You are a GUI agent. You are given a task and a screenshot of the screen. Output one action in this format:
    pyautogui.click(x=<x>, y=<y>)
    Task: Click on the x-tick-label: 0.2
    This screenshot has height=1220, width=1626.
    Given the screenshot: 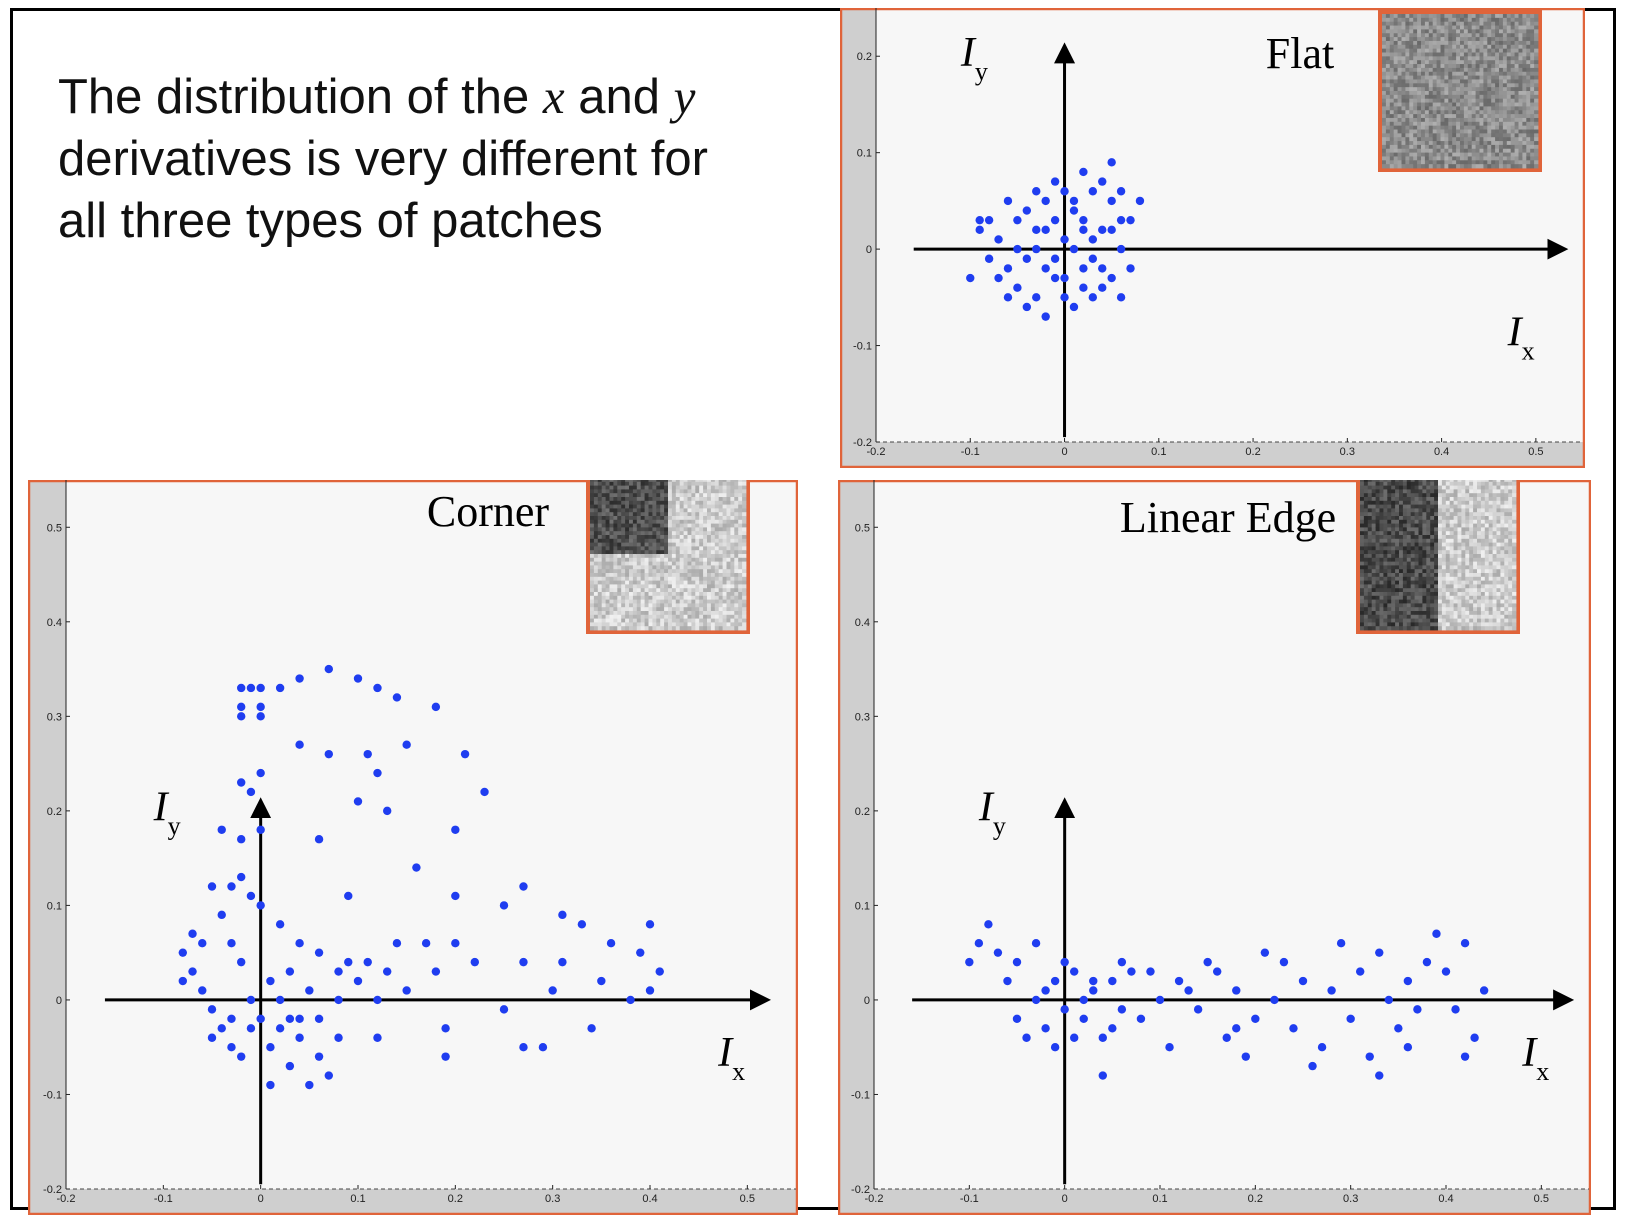 What is the action you would take?
    pyautogui.click(x=1252, y=452)
    